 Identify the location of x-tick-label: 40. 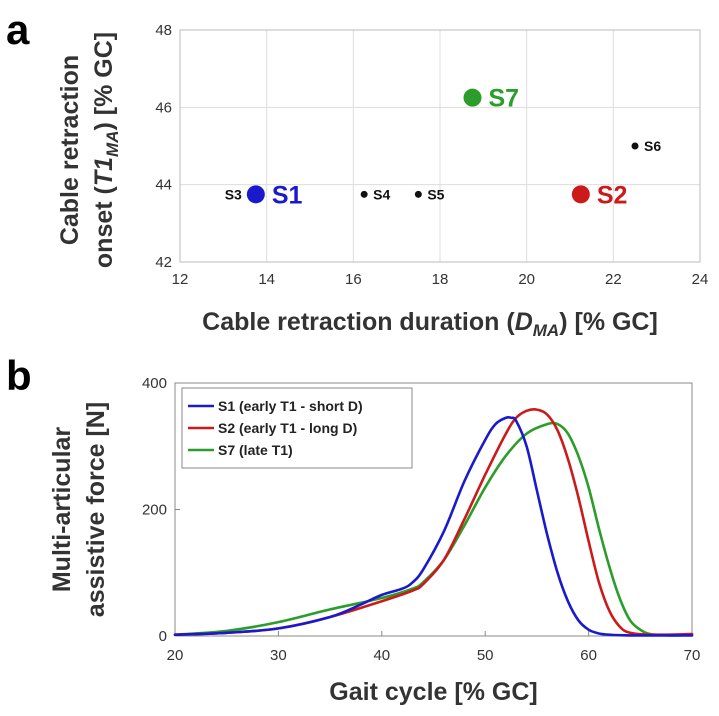
(381, 655).